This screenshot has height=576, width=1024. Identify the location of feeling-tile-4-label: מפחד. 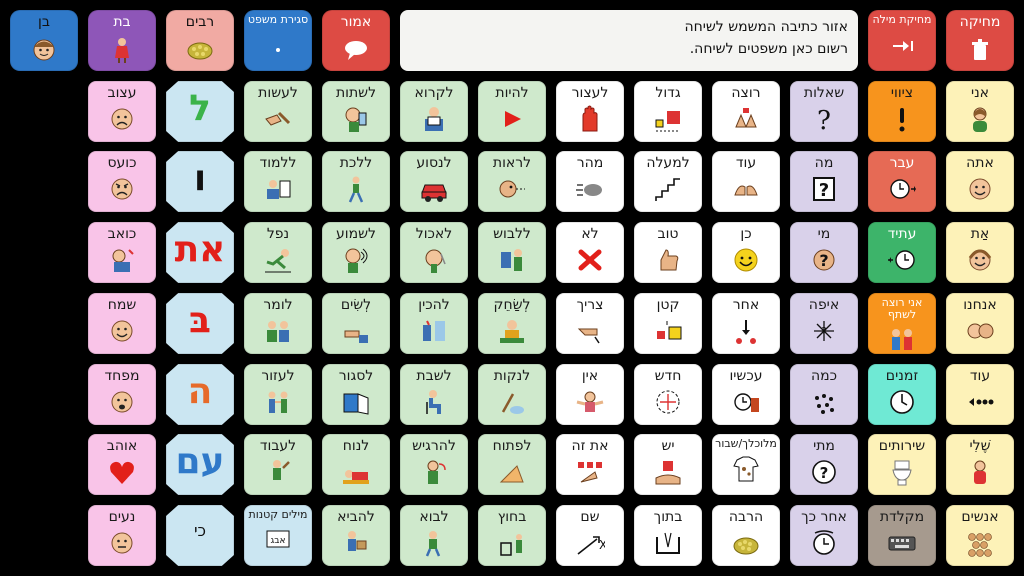
(122, 376).